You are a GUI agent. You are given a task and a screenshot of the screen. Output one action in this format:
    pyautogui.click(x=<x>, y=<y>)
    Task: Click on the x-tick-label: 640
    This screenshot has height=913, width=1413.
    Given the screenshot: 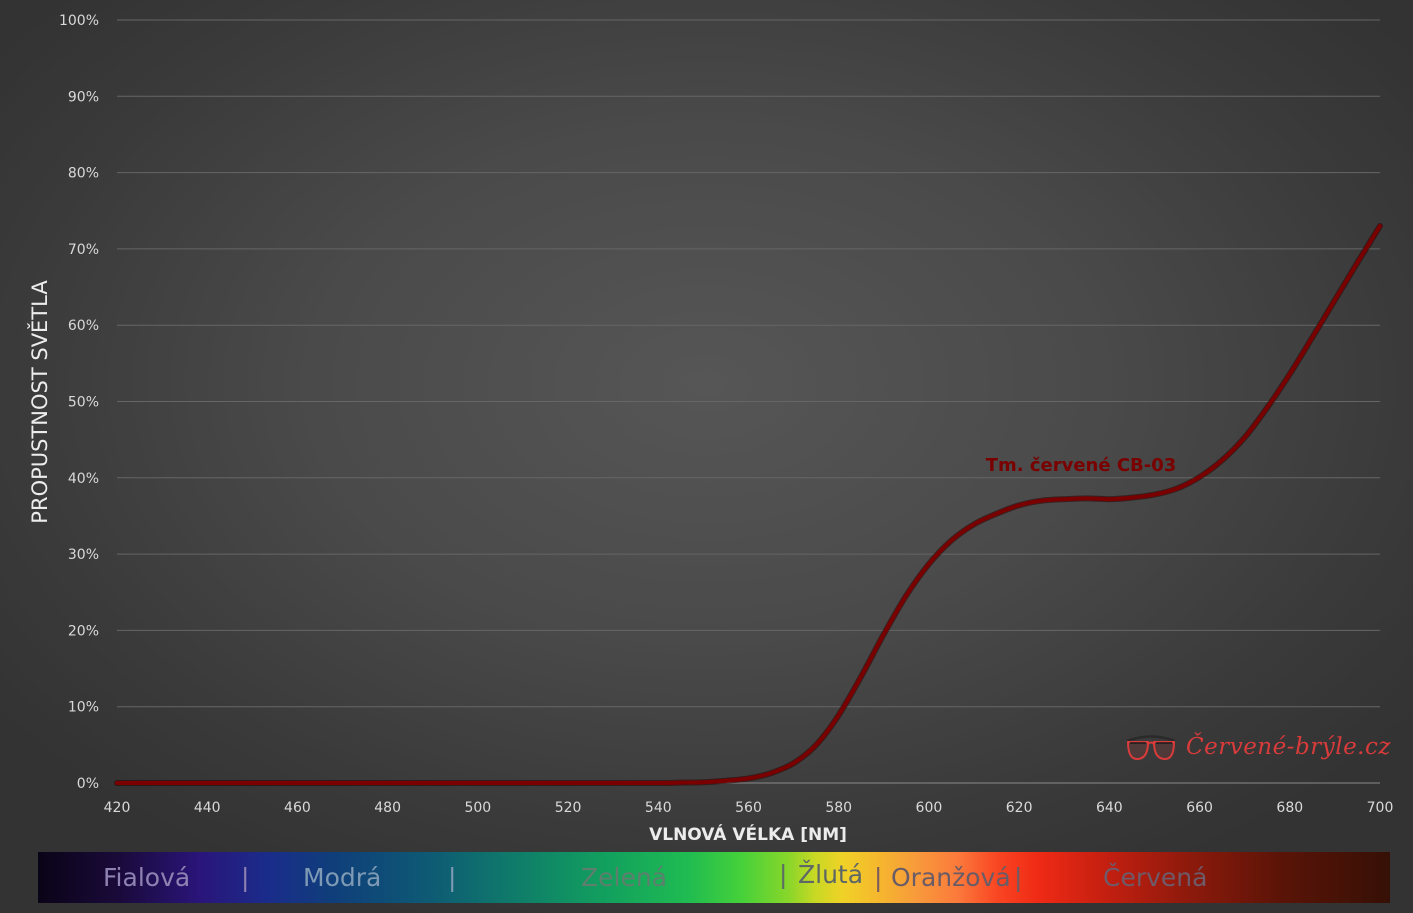 What is the action you would take?
    pyautogui.click(x=1109, y=808)
    